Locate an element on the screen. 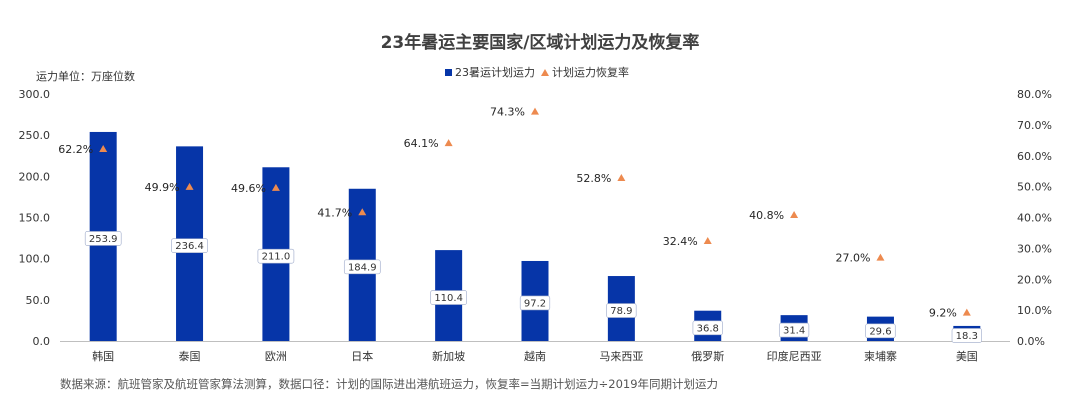  bar-value-label: 78.9 is located at coordinates (621, 311).